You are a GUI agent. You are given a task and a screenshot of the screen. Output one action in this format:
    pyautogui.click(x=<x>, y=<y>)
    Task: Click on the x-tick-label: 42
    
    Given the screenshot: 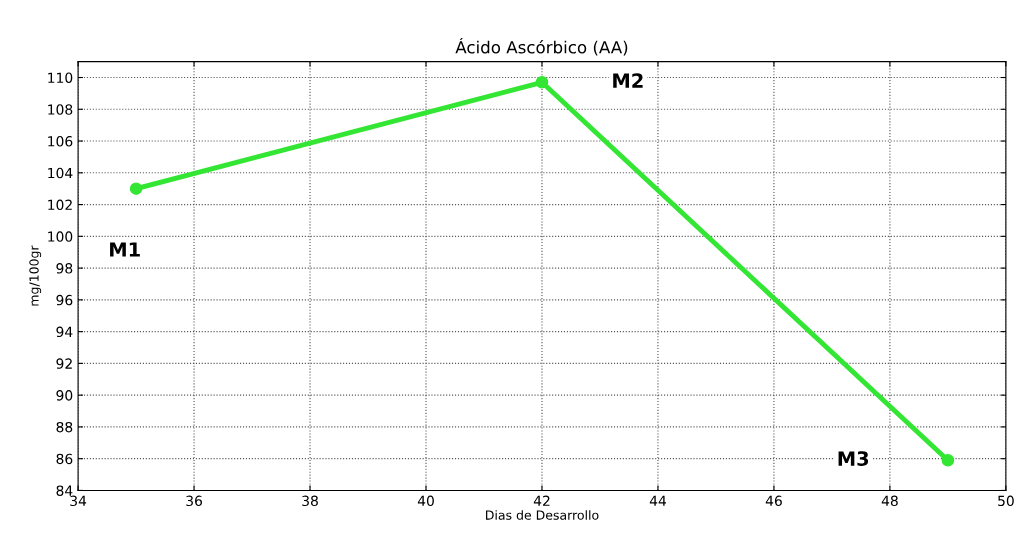 What is the action you would take?
    pyautogui.click(x=541, y=500)
    